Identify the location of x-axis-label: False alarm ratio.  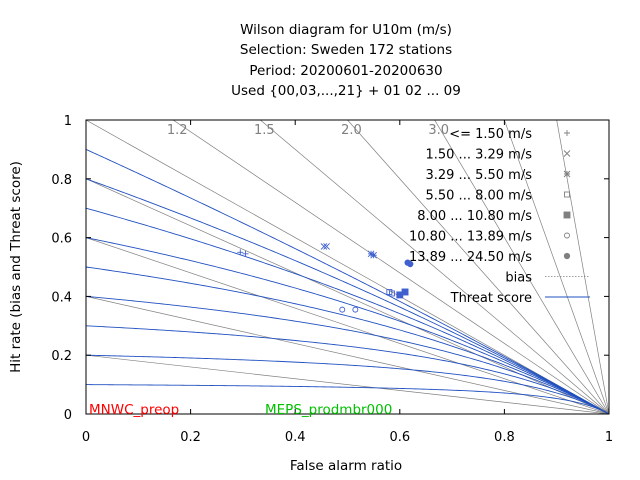
(346, 466).